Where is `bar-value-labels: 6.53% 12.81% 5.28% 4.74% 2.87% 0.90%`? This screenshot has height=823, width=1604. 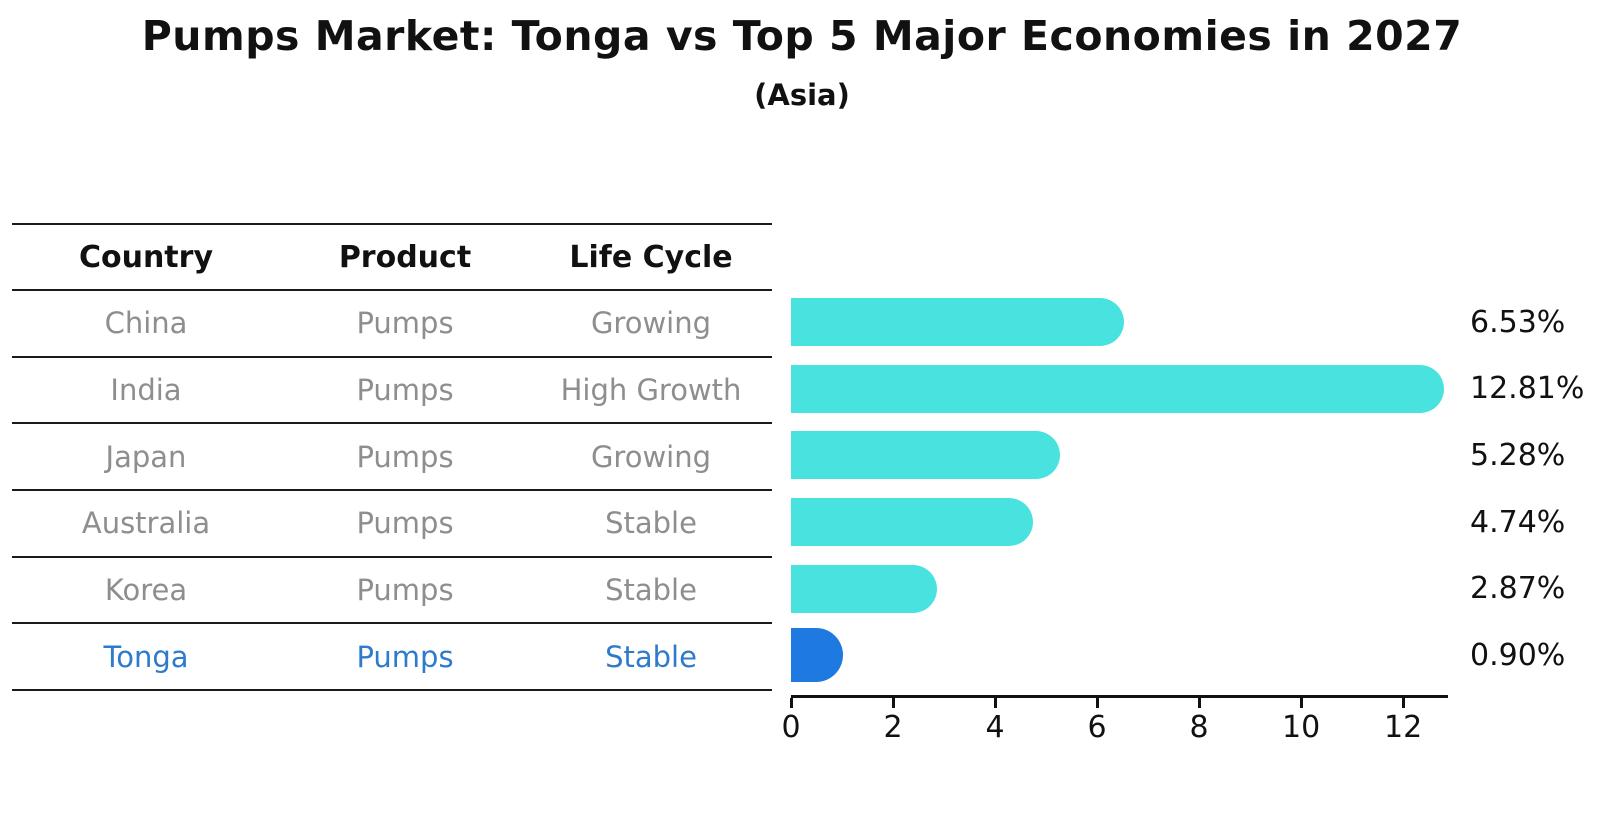
bar-value-labels: 6.53% 12.81% 5.28% 4.74% 2.87% 0.90% is located at coordinates (1535, 489).